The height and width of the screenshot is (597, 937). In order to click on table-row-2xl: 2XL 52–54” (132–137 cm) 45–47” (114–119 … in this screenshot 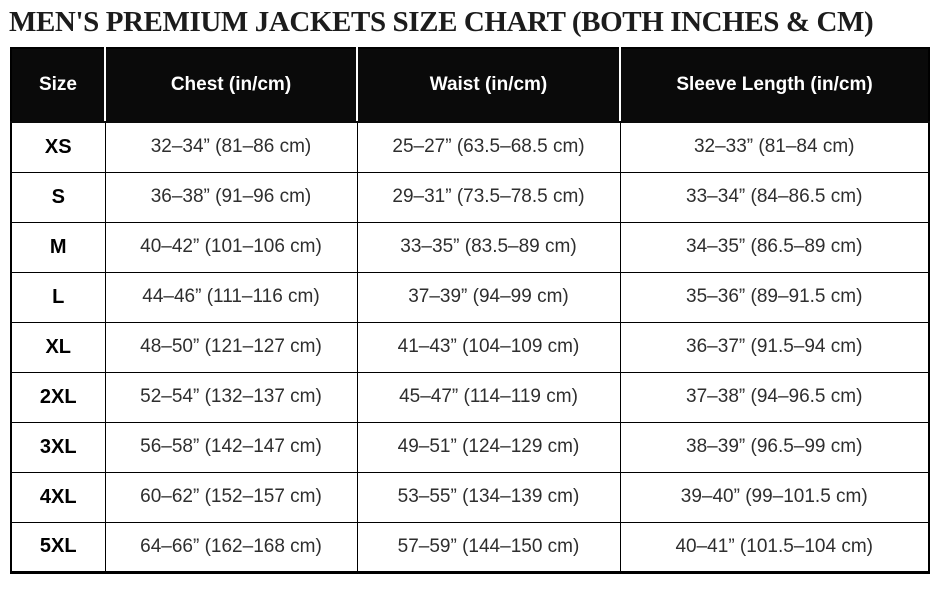, I will do `click(470, 397)`.